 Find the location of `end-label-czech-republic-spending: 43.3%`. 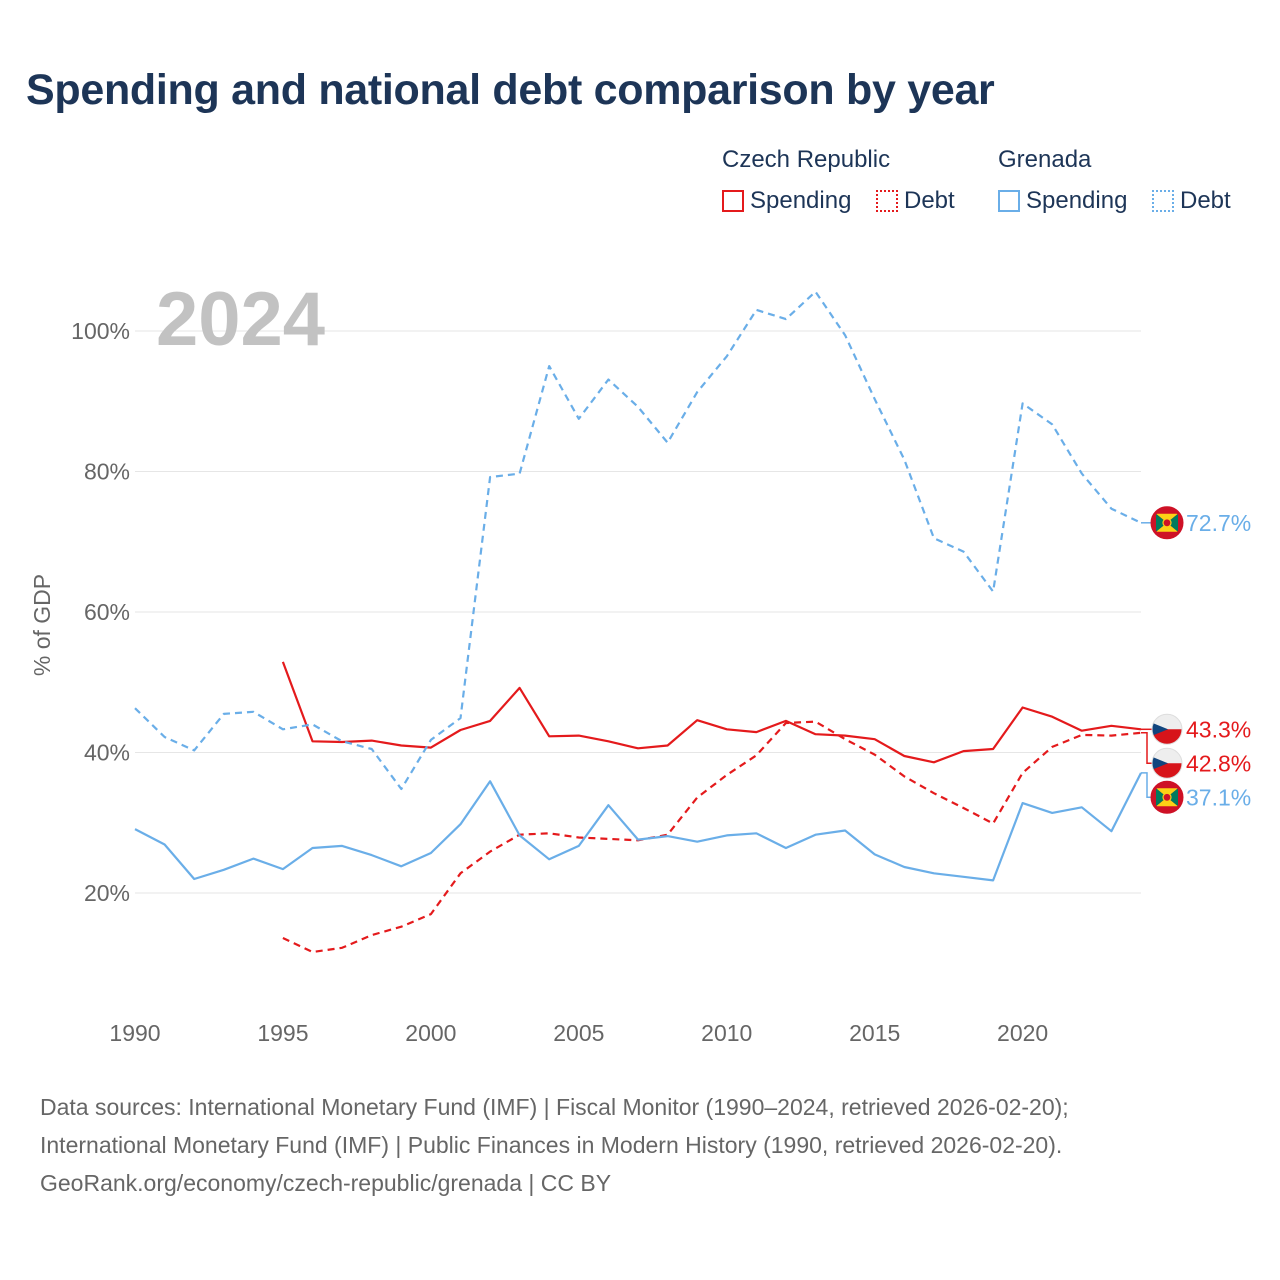

end-label-czech-republic-spending: 43.3% is located at coordinates (1218, 729).